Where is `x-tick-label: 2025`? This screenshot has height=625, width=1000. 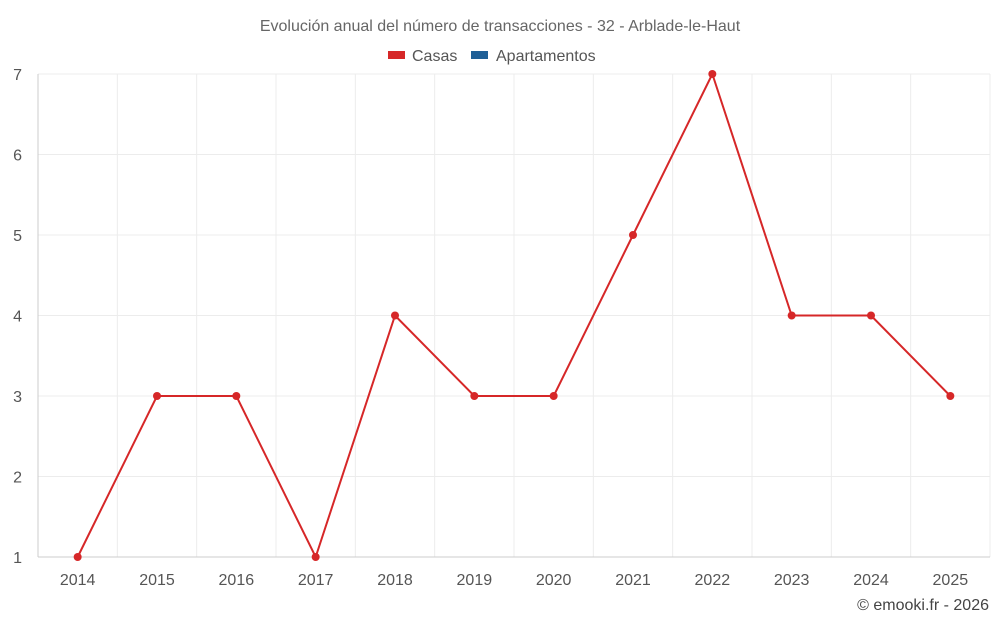 x-tick-label: 2025 is located at coordinates (951, 580).